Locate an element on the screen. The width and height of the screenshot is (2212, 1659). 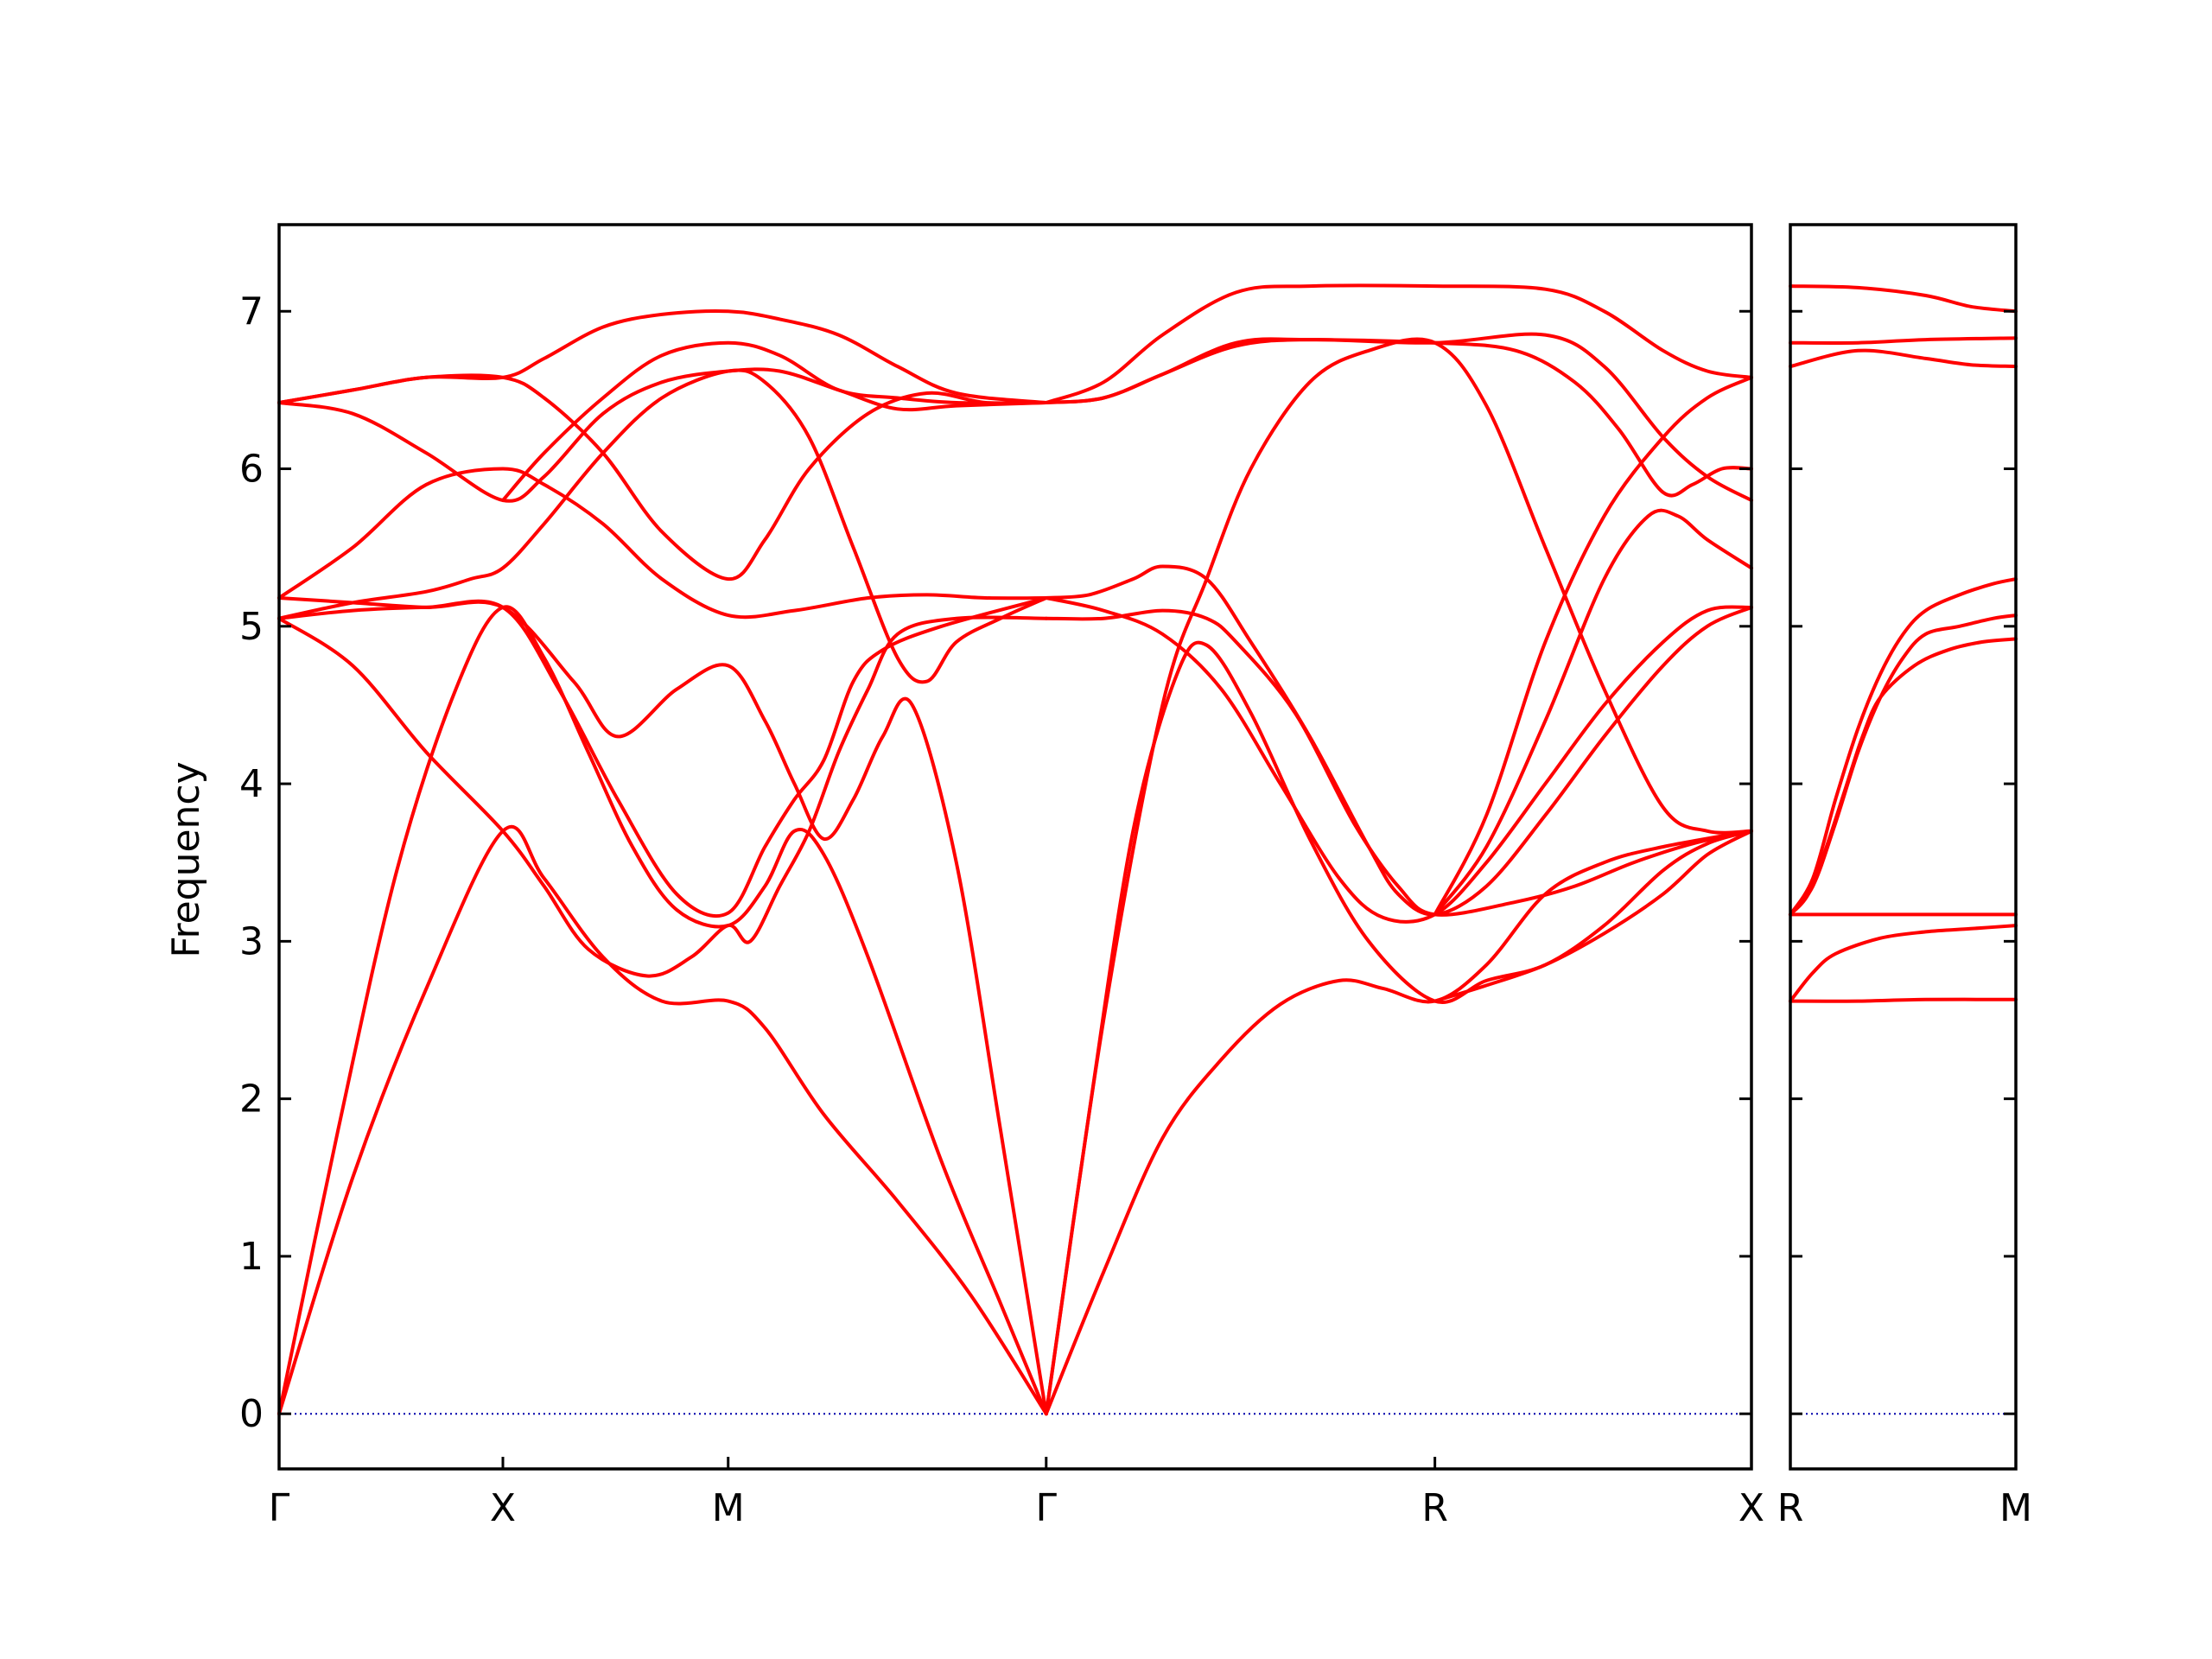
y-tick-label: 6 is located at coordinates (251, 470).